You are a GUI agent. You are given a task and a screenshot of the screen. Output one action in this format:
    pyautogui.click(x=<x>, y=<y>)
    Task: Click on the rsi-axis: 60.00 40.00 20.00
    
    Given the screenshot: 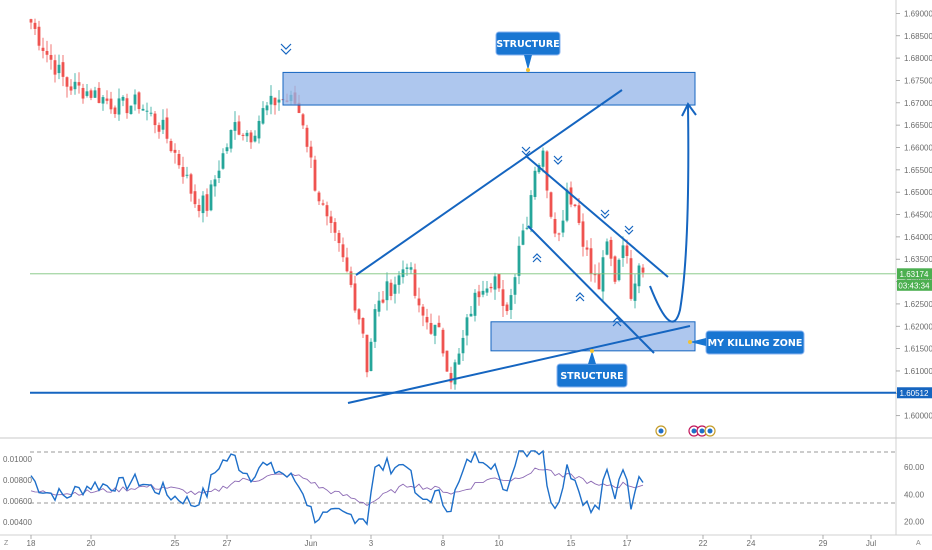 What is the action you would take?
    pyautogui.click(x=914, y=494)
    